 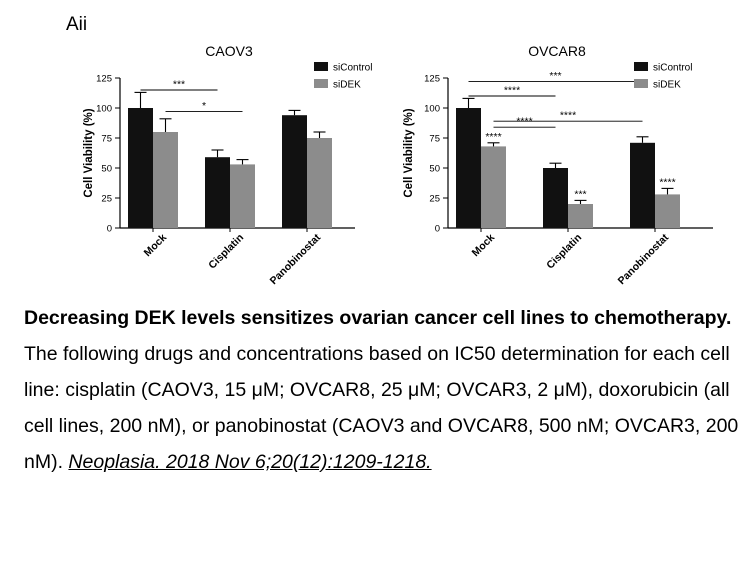 What do you see at coordinates (434, 199) in the screenshot?
I see `chart2-y-tick-label: 25` at bounding box center [434, 199].